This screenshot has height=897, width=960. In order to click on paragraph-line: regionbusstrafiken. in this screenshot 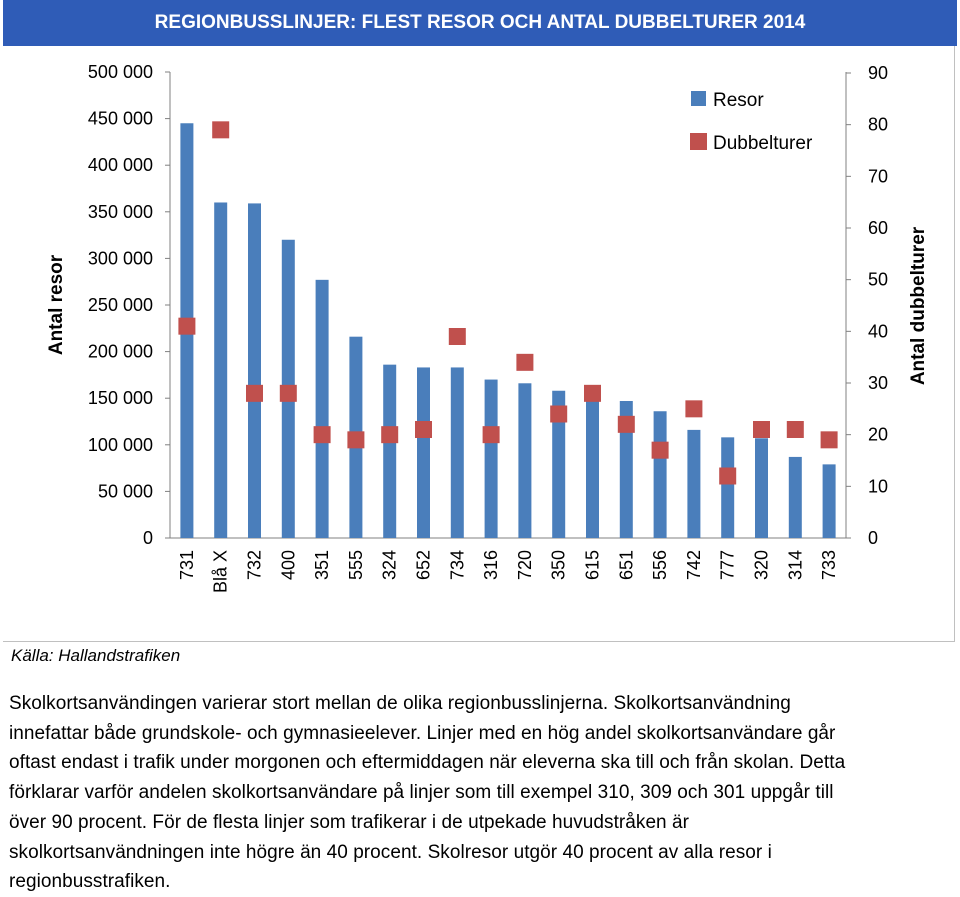, I will do `click(90, 882)`.